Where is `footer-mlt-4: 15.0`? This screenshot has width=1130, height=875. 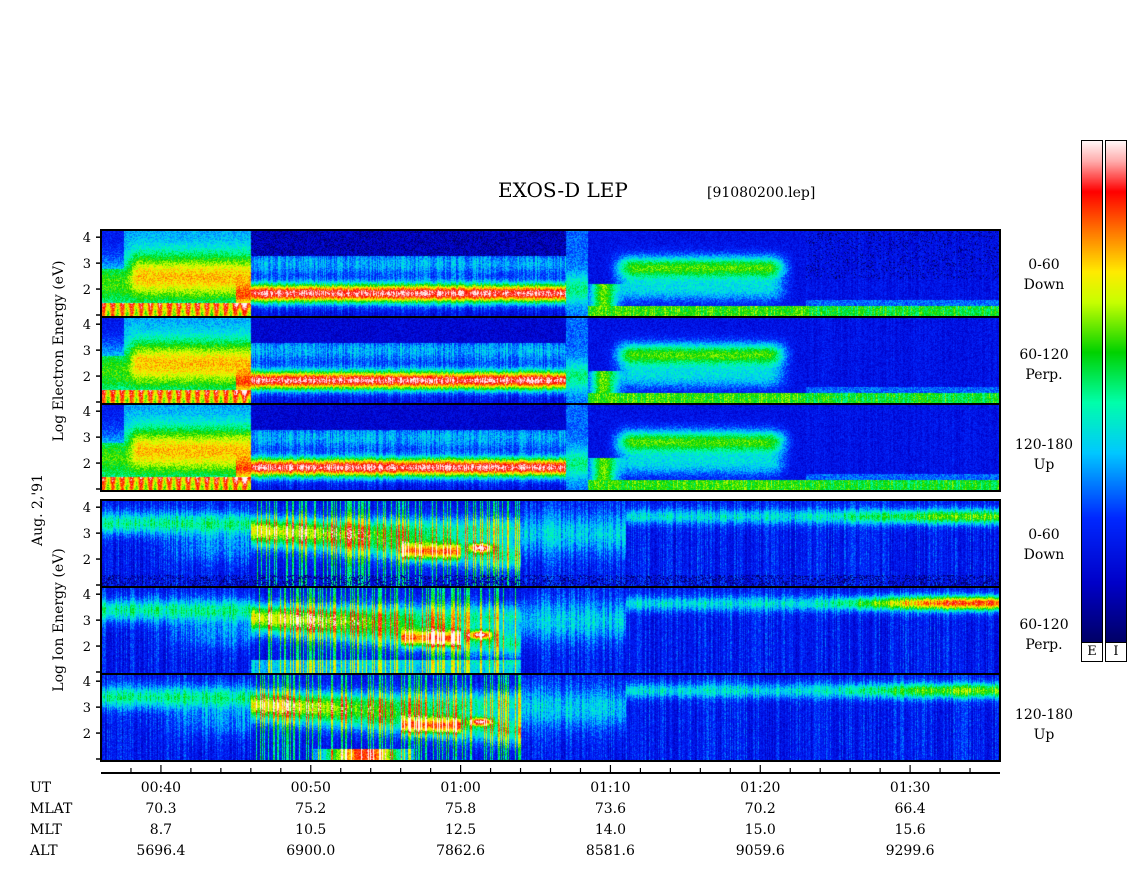 footer-mlt-4: 15.0 is located at coordinates (760, 830).